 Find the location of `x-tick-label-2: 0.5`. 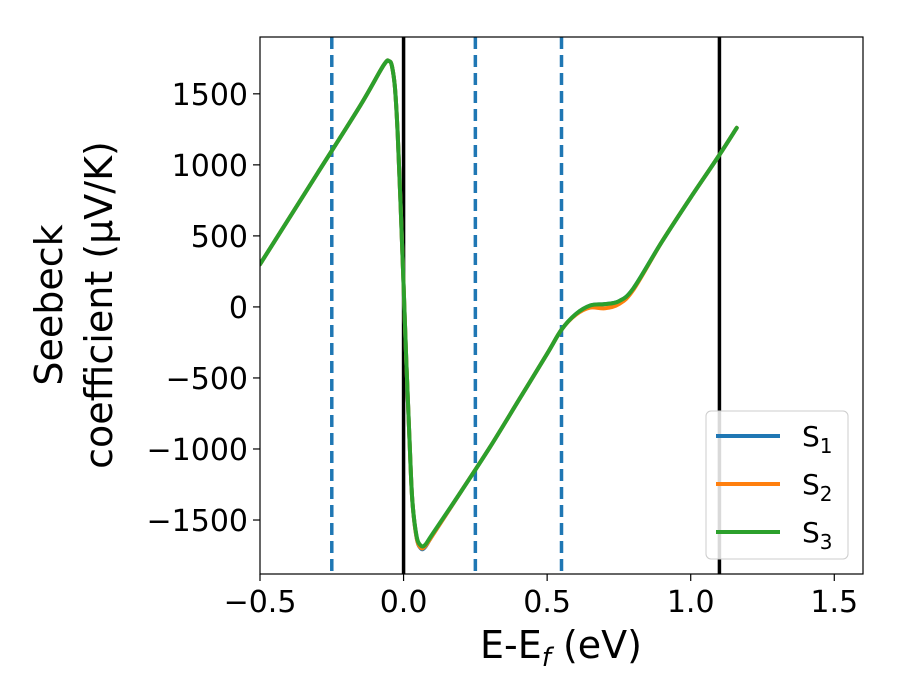

x-tick-label-2: 0.5 is located at coordinates (547, 602).